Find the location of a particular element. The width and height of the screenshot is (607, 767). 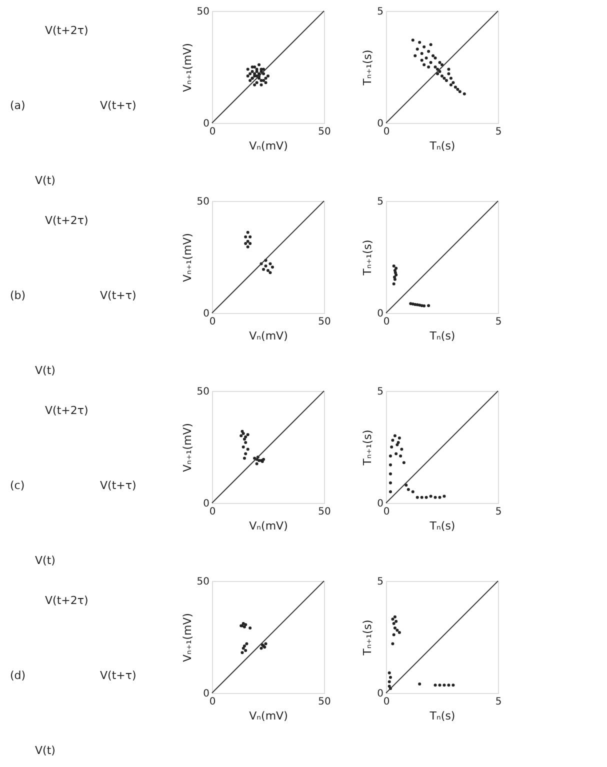

text: (a) is located at coordinates (18, 105).